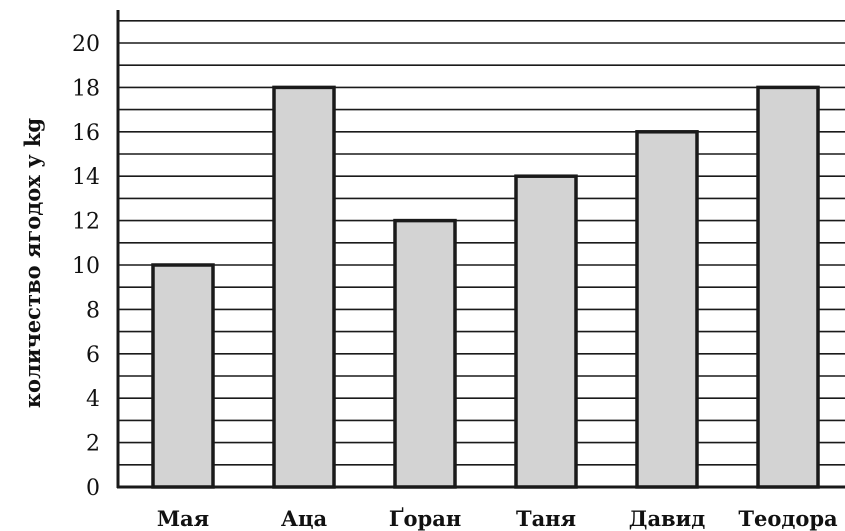 The image size is (845, 531). Describe the element at coordinates (93, 444) in the screenshot. I see `y-tick-label: 2` at that location.